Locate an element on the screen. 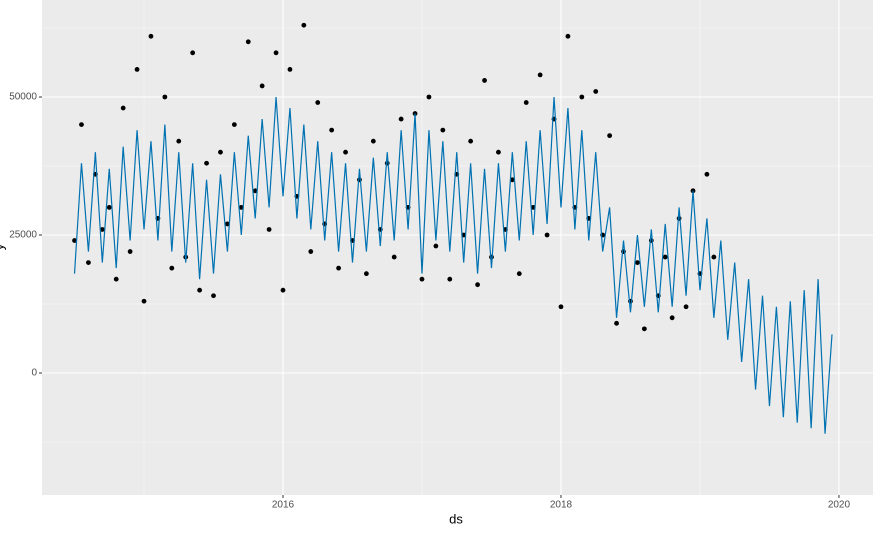 This screenshot has height=536, width=891. x-axis-title: ds is located at coordinates (456, 518).